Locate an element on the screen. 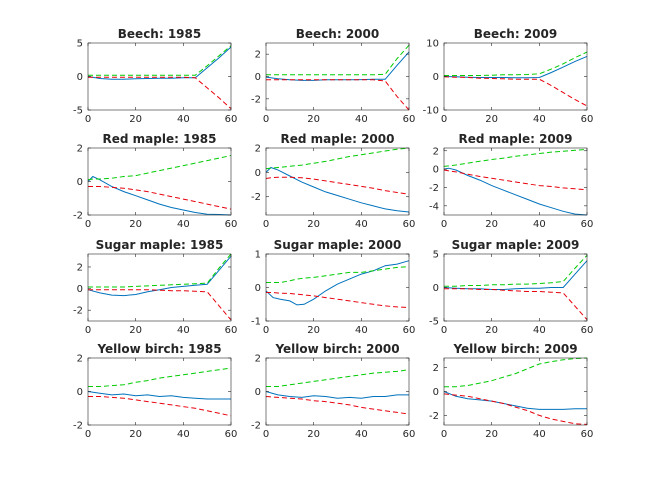  subplot-title: Red maple: 2009 is located at coordinates (516, 139).